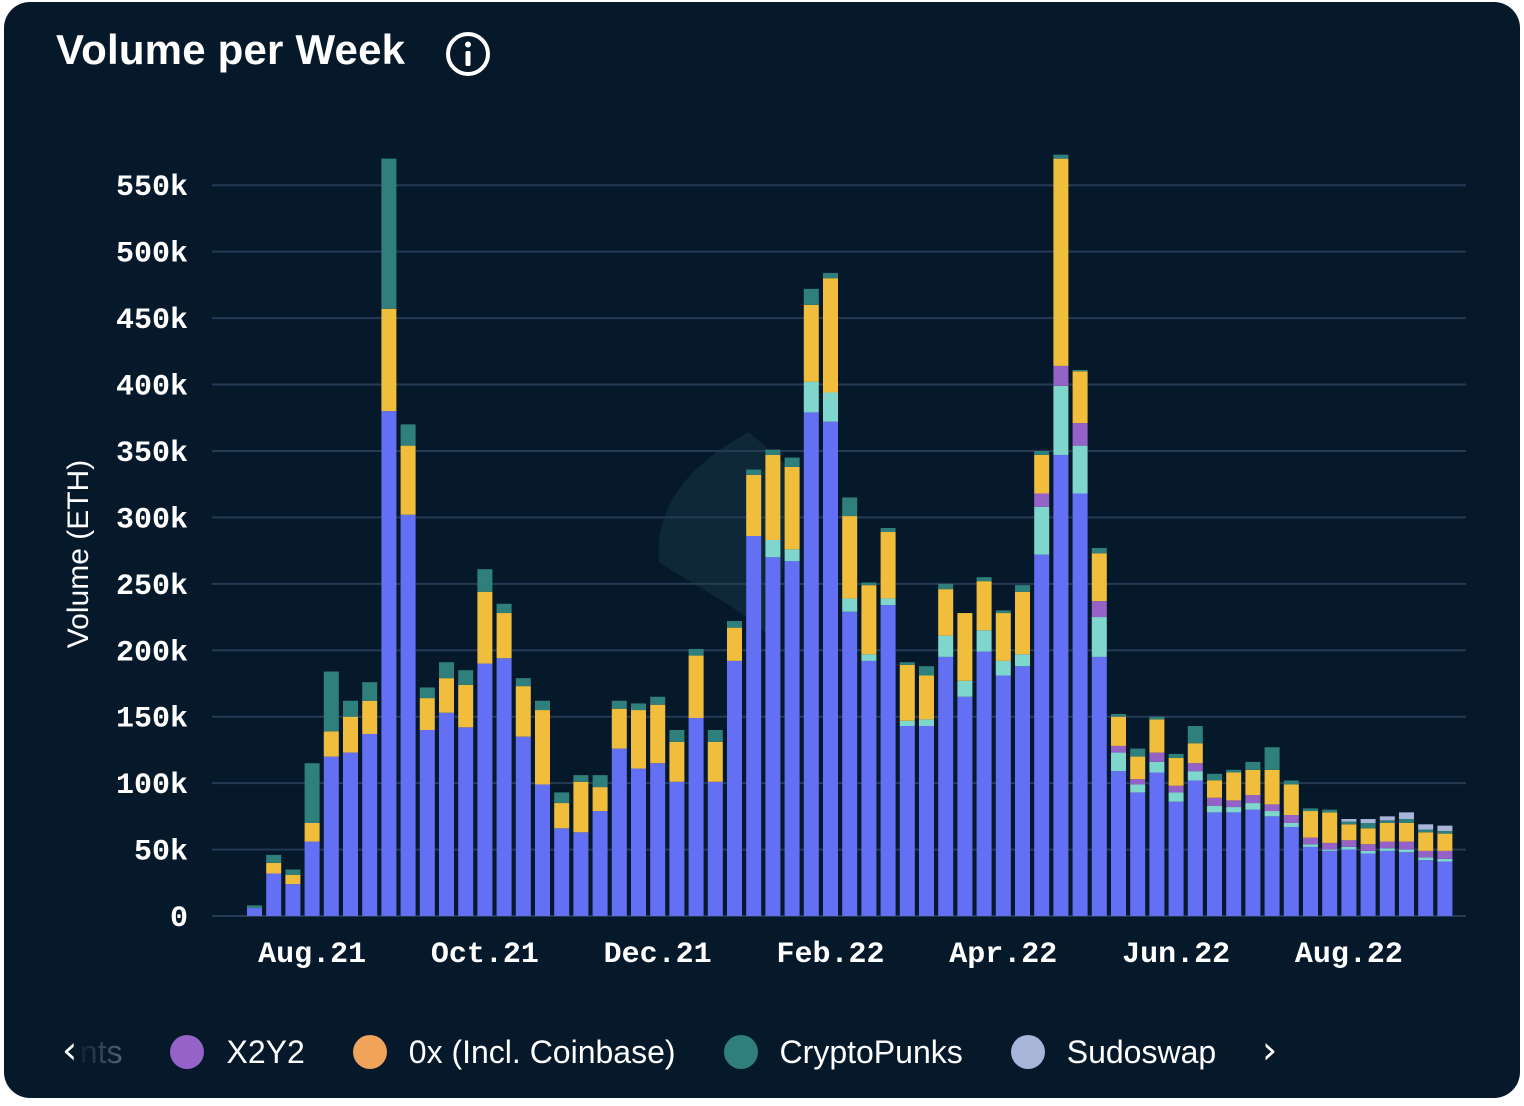 Image resolution: width=1524 pixels, height=1106 pixels. Describe the element at coordinates (70, 1050) in the screenshot. I see `chevron-left-icon: ‹` at that location.